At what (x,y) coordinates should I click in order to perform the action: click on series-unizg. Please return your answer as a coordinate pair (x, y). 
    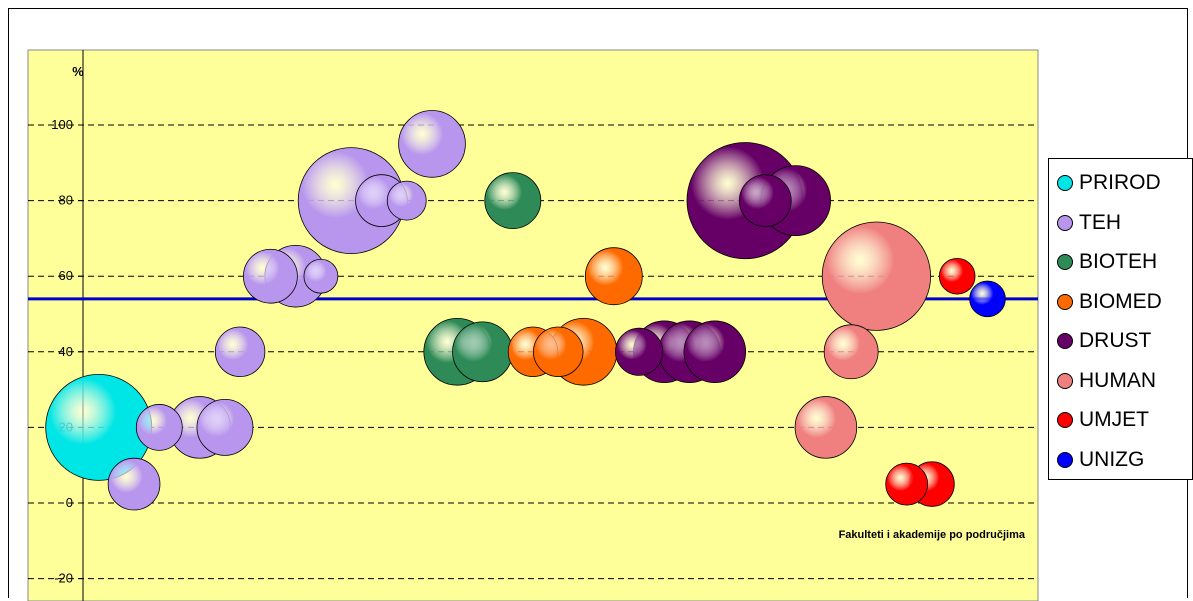
    Looking at the image, I should click on (987, 299).